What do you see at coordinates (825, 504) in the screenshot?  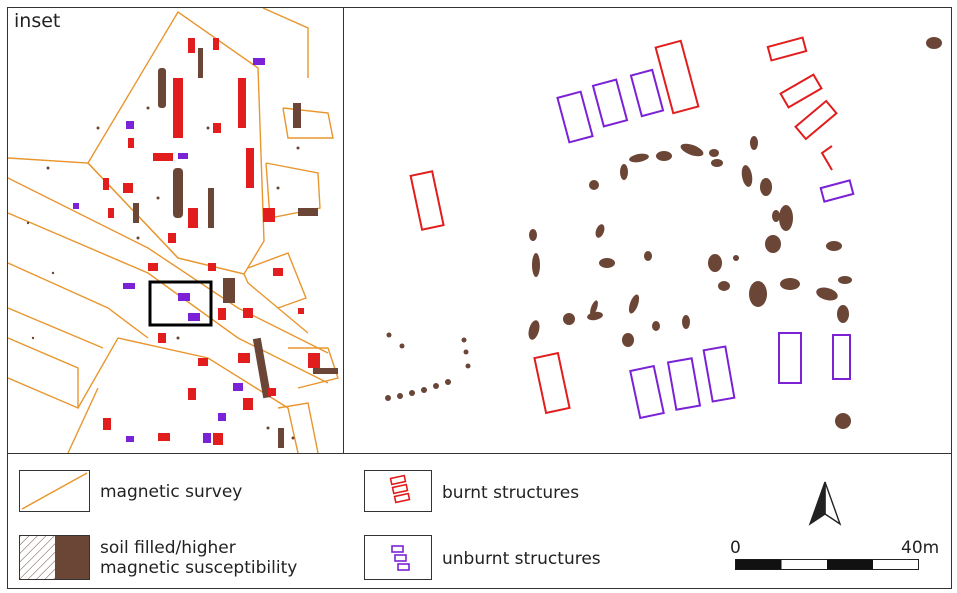 I see `north-arrow-icon` at bounding box center [825, 504].